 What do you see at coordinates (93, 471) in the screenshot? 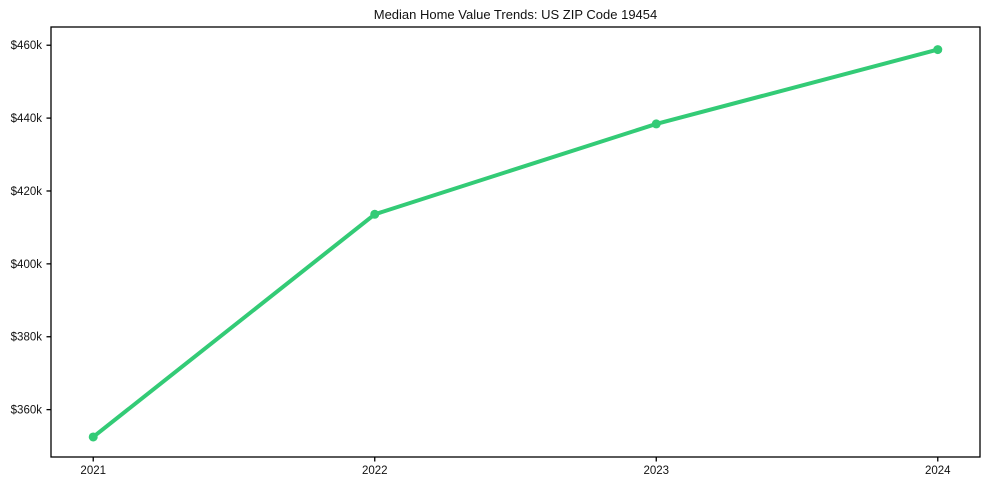
I see `x-tick-label: 2021` at bounding box center [93, 471].